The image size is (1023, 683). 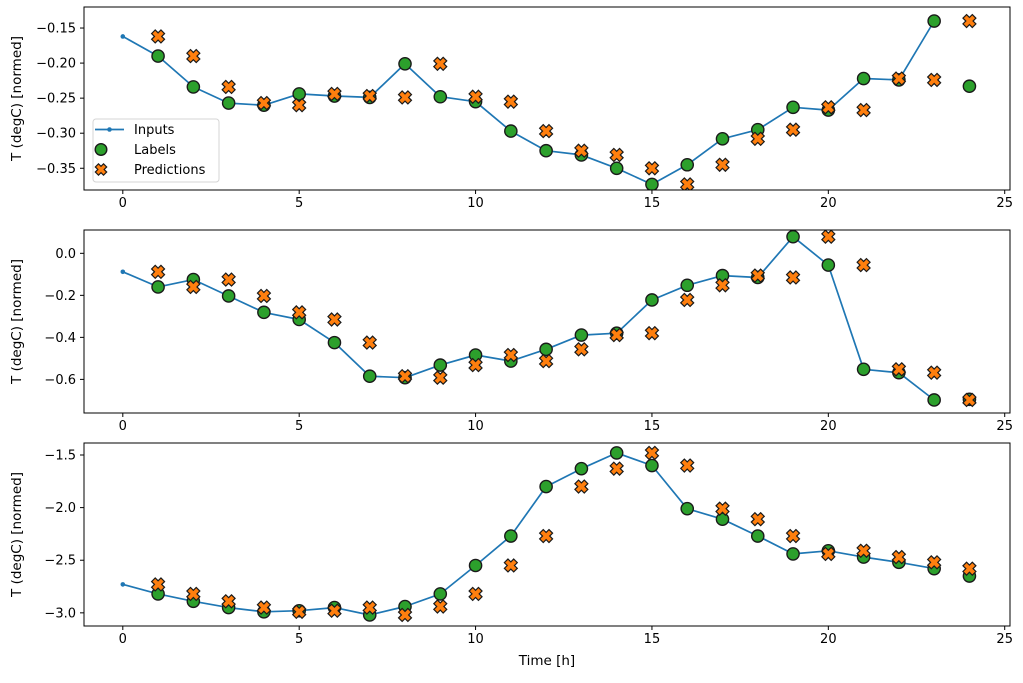 What do you see at coordinates (546, 661) in the screenshot?
I see `x-axis-label: Time [h]` at bounding box center [546, 661].